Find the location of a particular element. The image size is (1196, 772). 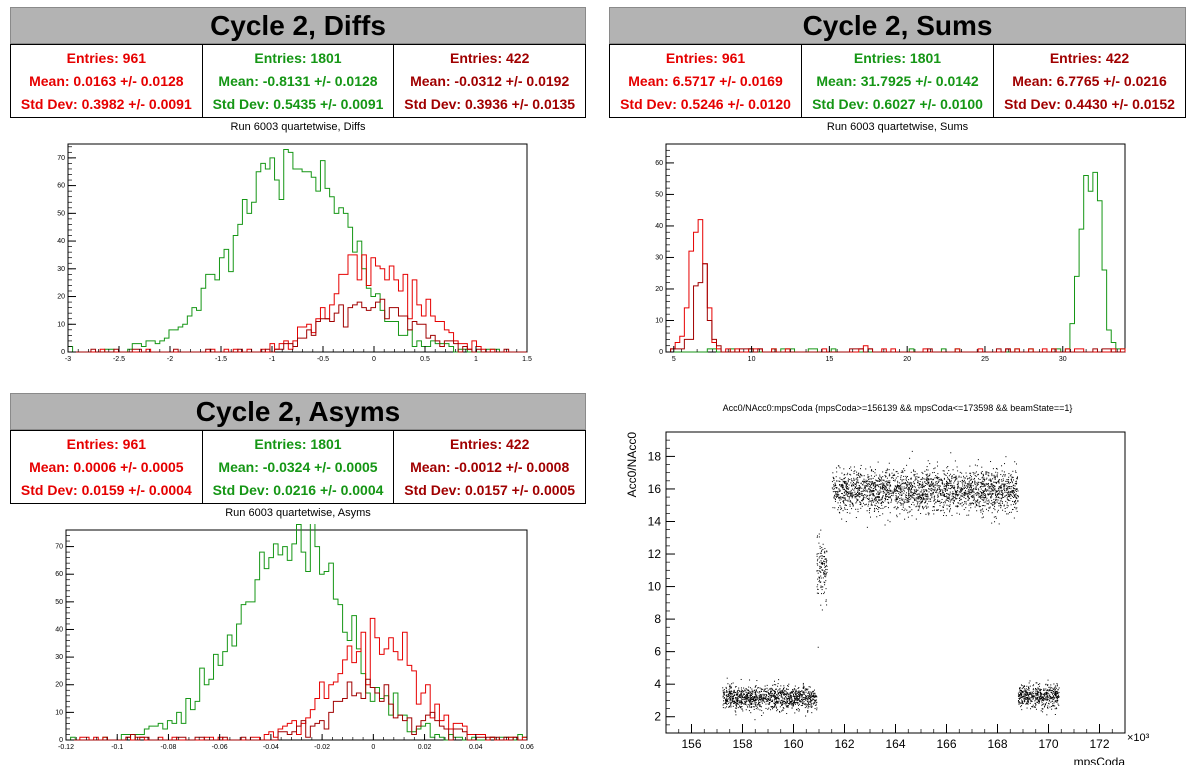

x-tick-label: 0.06 is located at coordinates (527, 747).